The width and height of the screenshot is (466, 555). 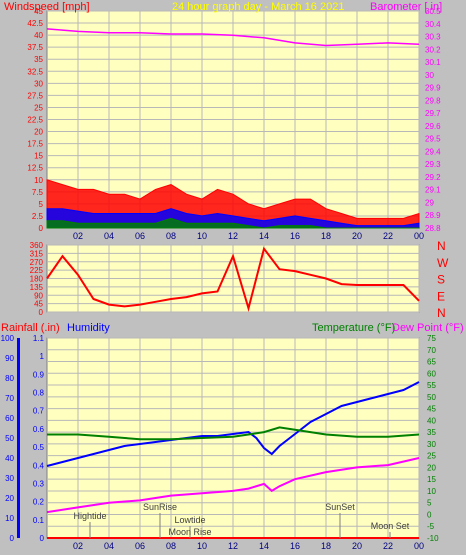 I want to click on temp-tick-label: 0, so click(x=429, y=514).